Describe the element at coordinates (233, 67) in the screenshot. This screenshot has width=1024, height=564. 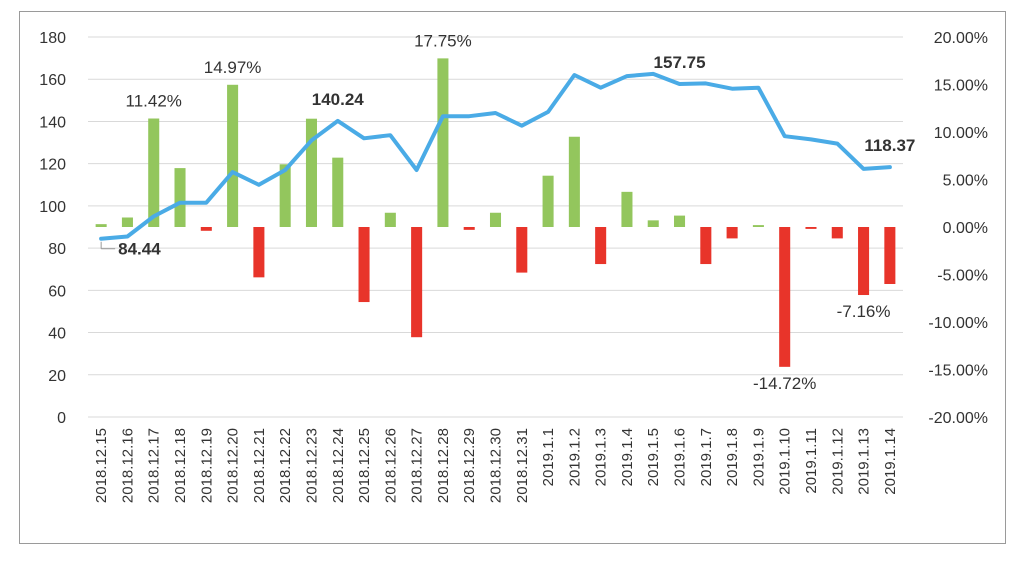
I see `bar-data-label: 14.97%` at that location.